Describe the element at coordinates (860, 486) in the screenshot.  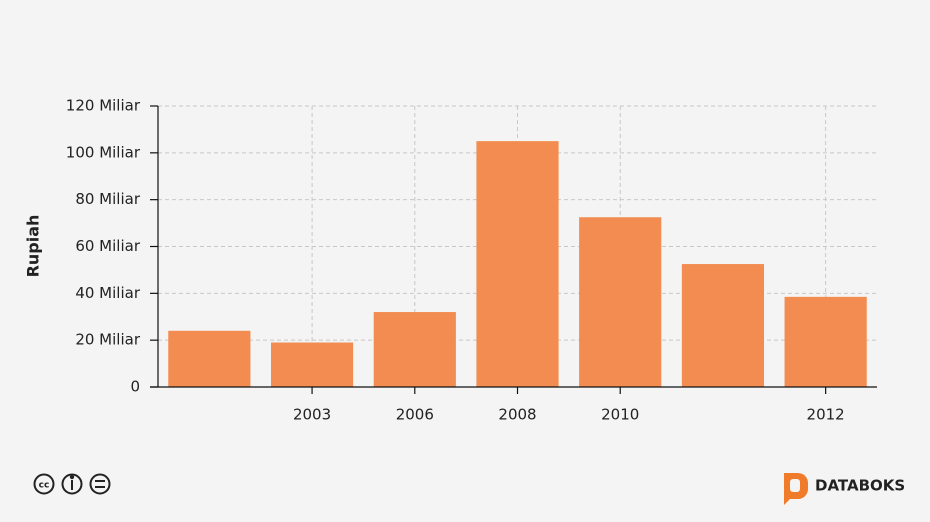
I see `brand-name: DATABOKS` at that location.